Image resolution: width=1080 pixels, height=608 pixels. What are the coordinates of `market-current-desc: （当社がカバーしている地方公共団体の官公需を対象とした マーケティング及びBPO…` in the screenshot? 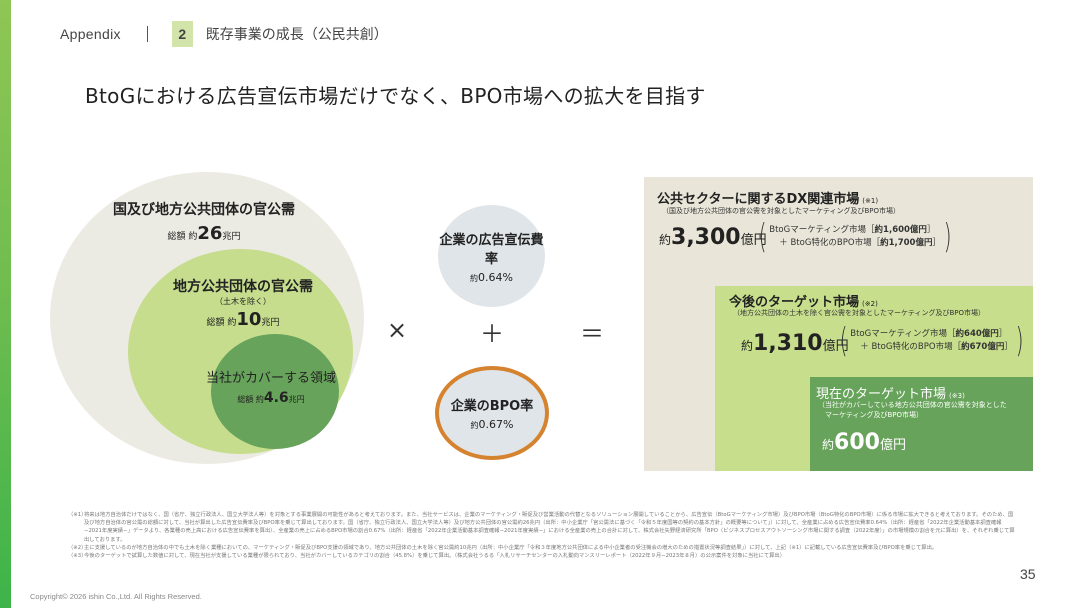 It's located at (912, 410).